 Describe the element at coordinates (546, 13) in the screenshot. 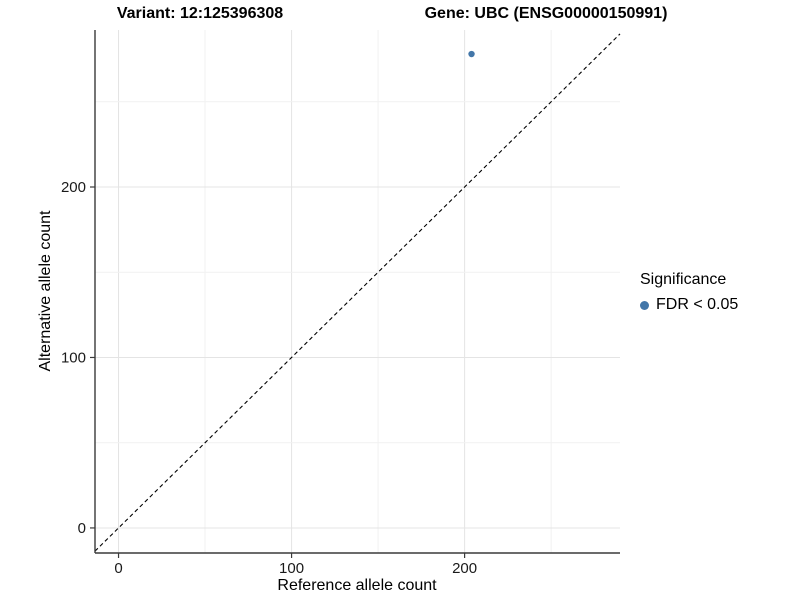

I see `gene-title: Gene: UBC (ENSG00000150991)` at that location.